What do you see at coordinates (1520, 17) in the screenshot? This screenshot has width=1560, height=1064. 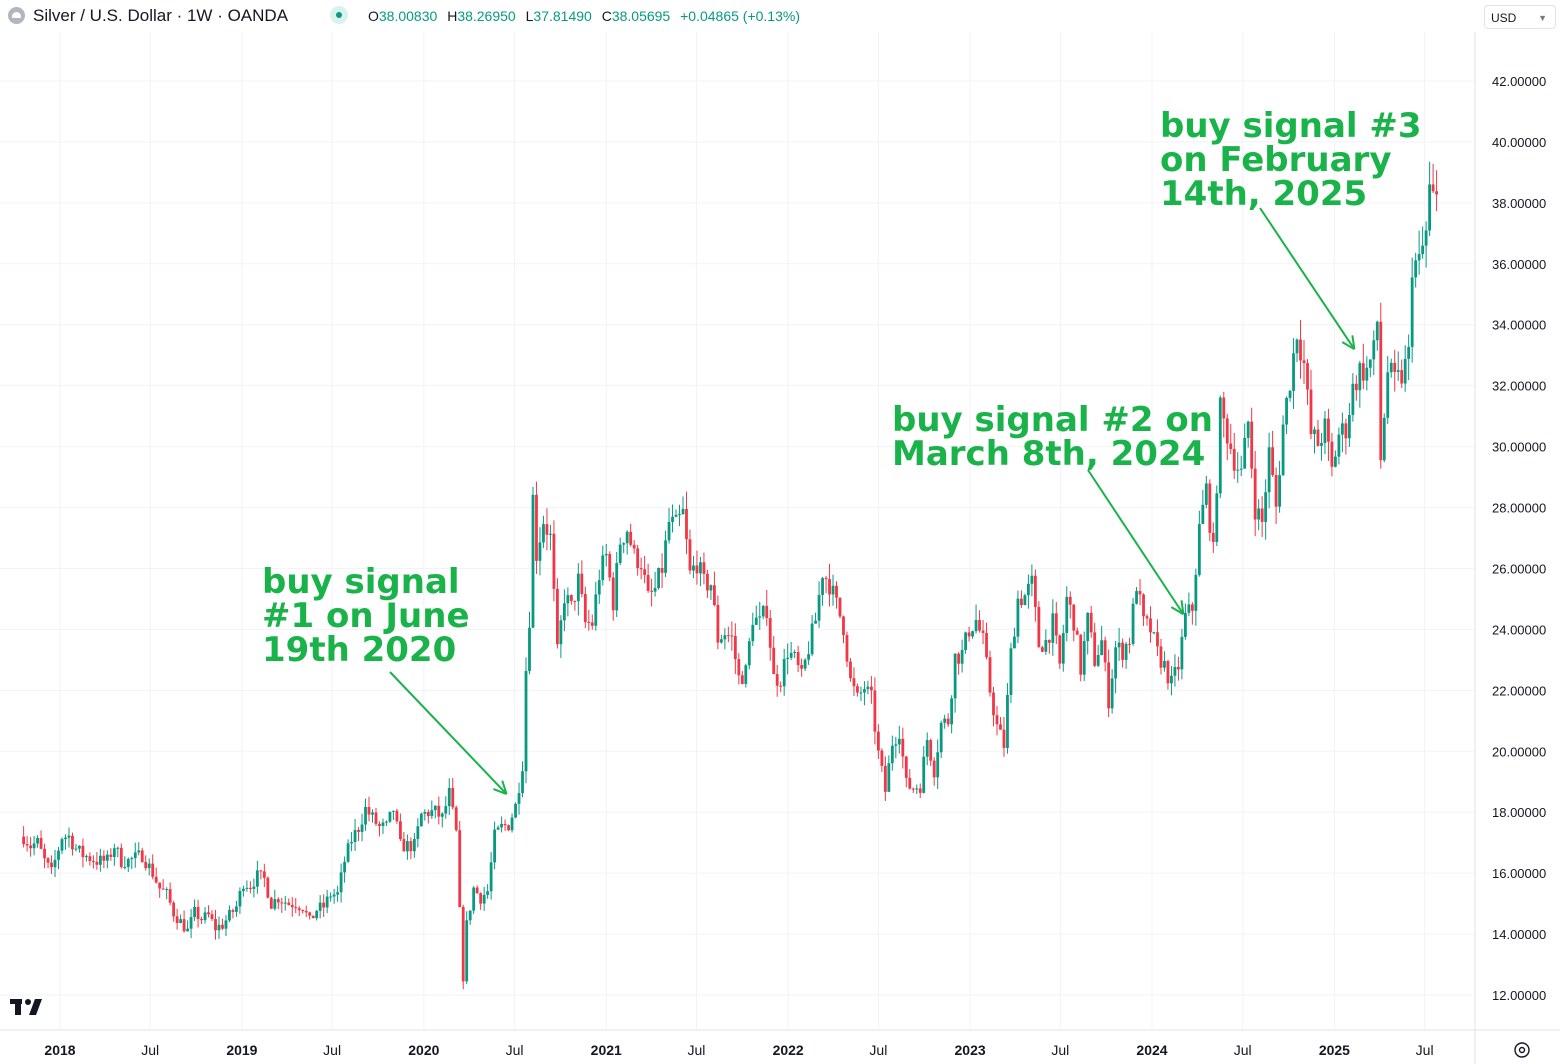 I see `currency-selector: USD ▼` at bounding box center [1520, 17].